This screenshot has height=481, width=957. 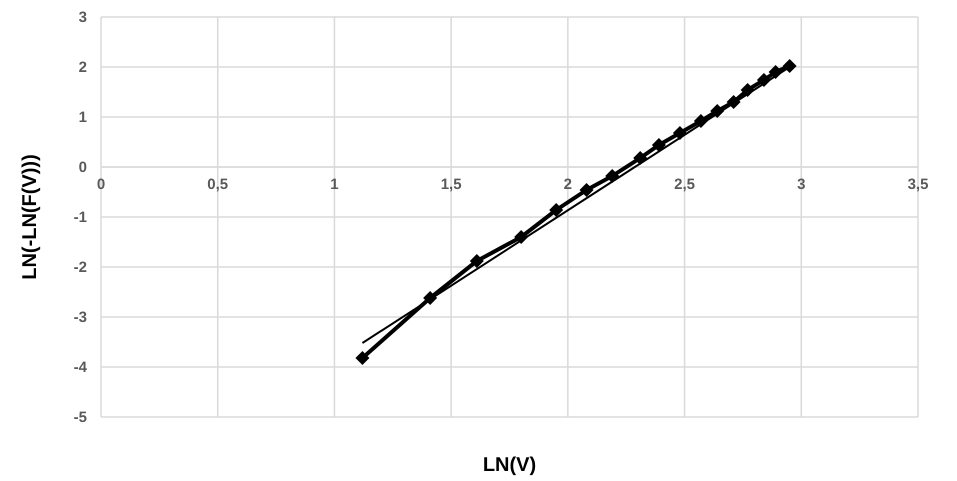 What do you see at coordinates (80, 417) in the screenshot?
I see `y-tick-label: -5` at bounding box center [80, 417].